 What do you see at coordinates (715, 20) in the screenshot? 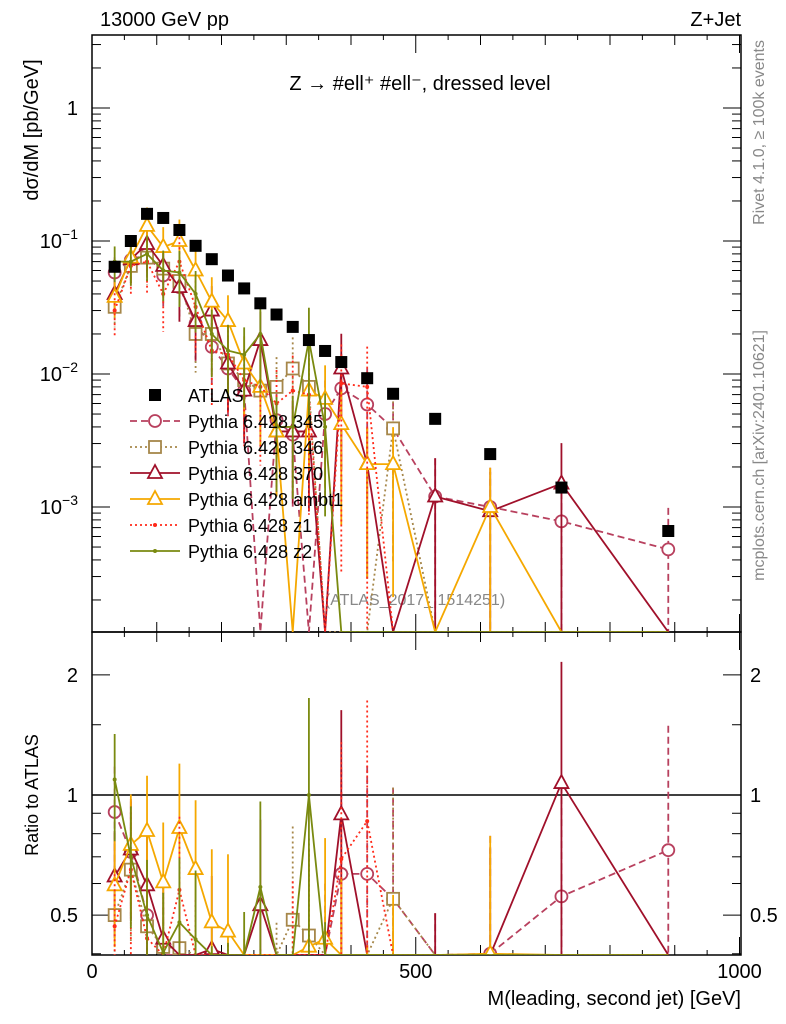
I see `header-right: Z+Jet` at bounding box center [715, 20].